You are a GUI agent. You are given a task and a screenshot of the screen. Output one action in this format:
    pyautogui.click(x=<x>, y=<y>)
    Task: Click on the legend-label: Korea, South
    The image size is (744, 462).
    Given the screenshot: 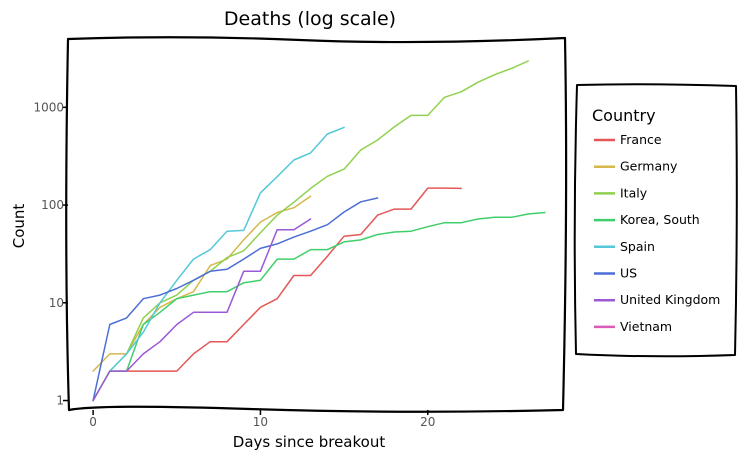 What is the action you would take?
    pyautogui.click(x=660, y=219)
    